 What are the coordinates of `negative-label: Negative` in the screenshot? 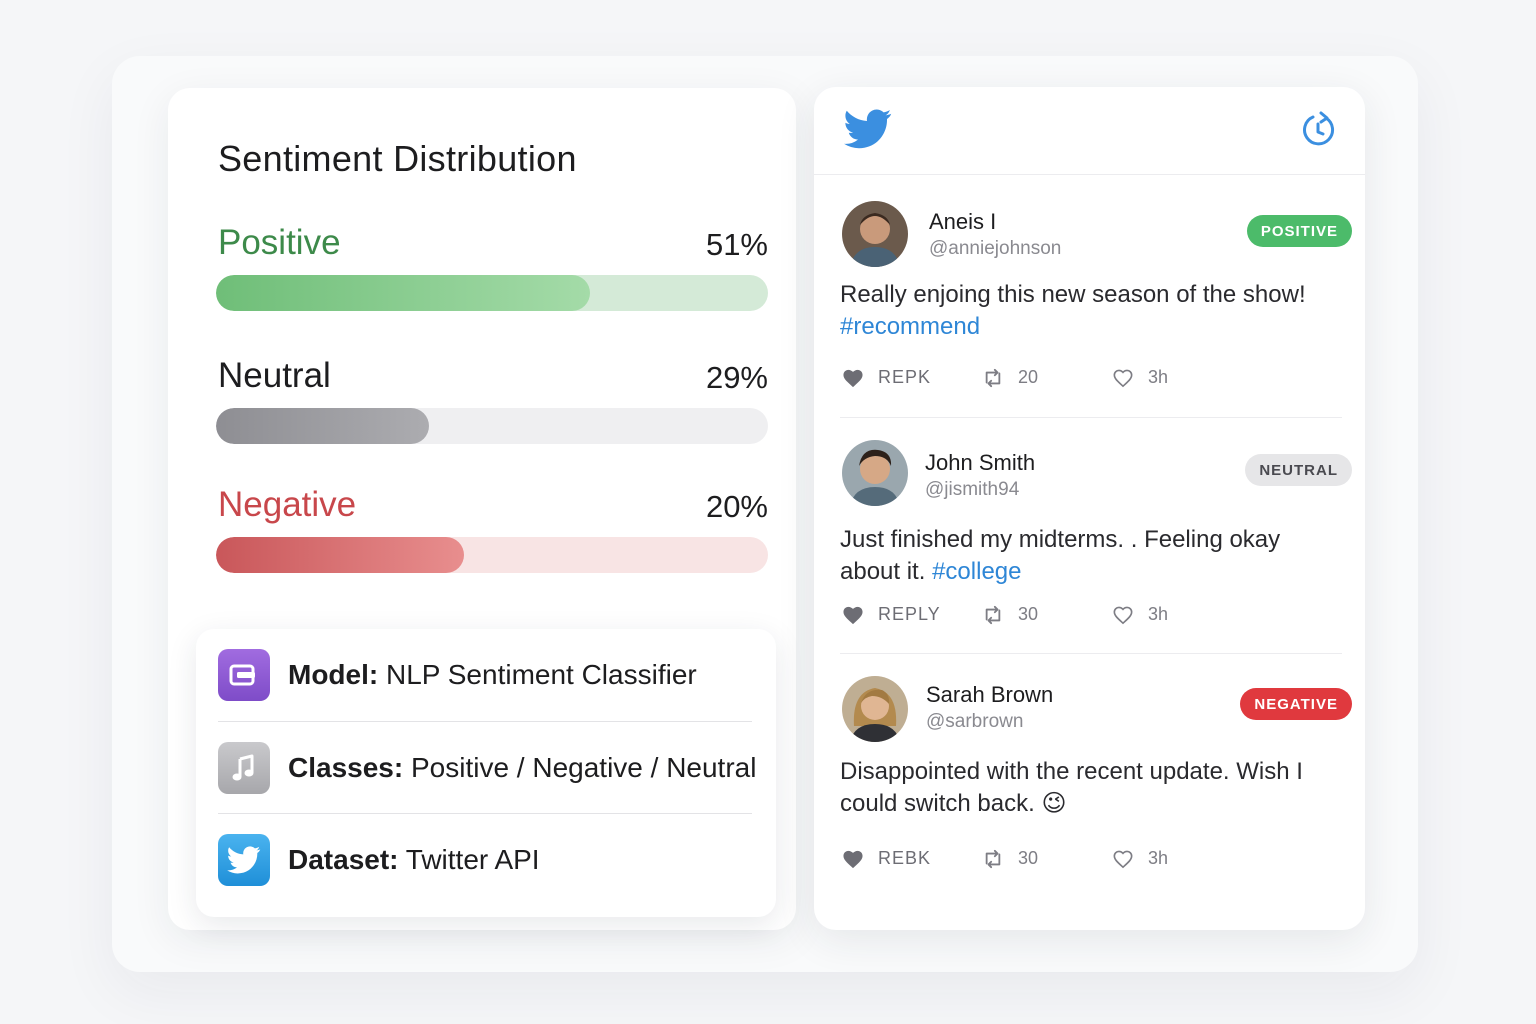 It's located at (287, 504).